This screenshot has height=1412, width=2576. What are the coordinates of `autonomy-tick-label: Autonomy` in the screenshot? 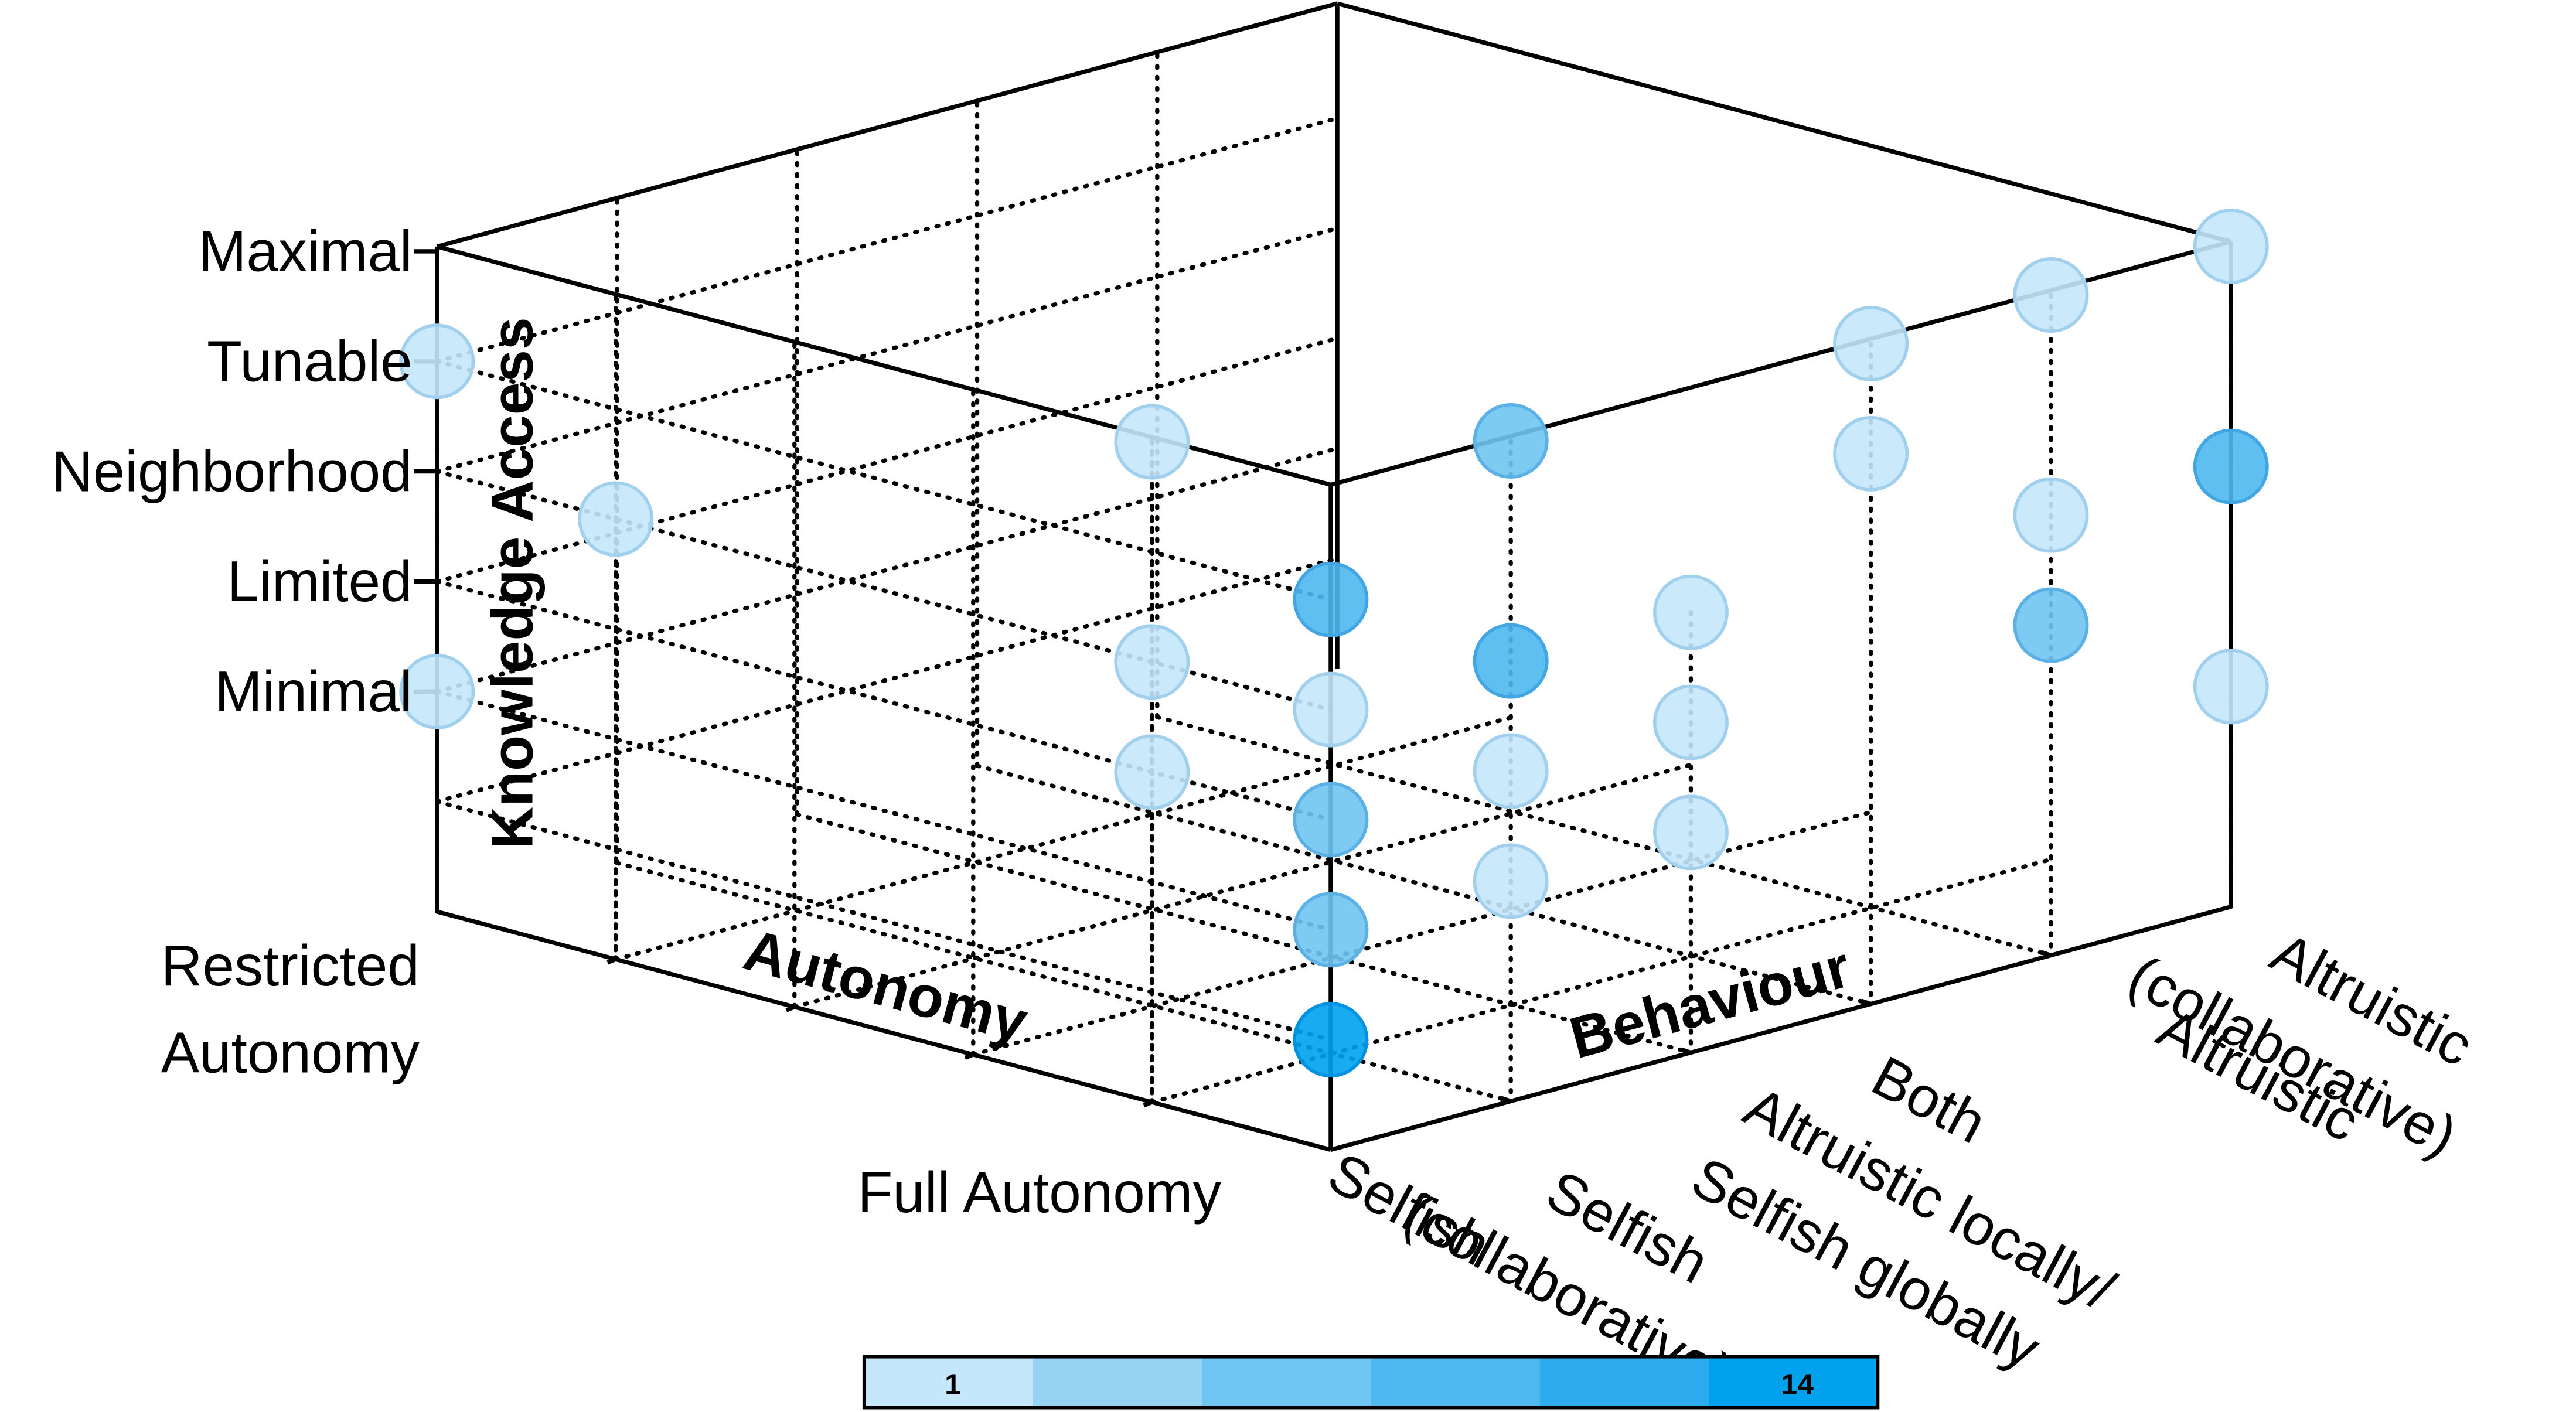 It's located at (290, 1053).